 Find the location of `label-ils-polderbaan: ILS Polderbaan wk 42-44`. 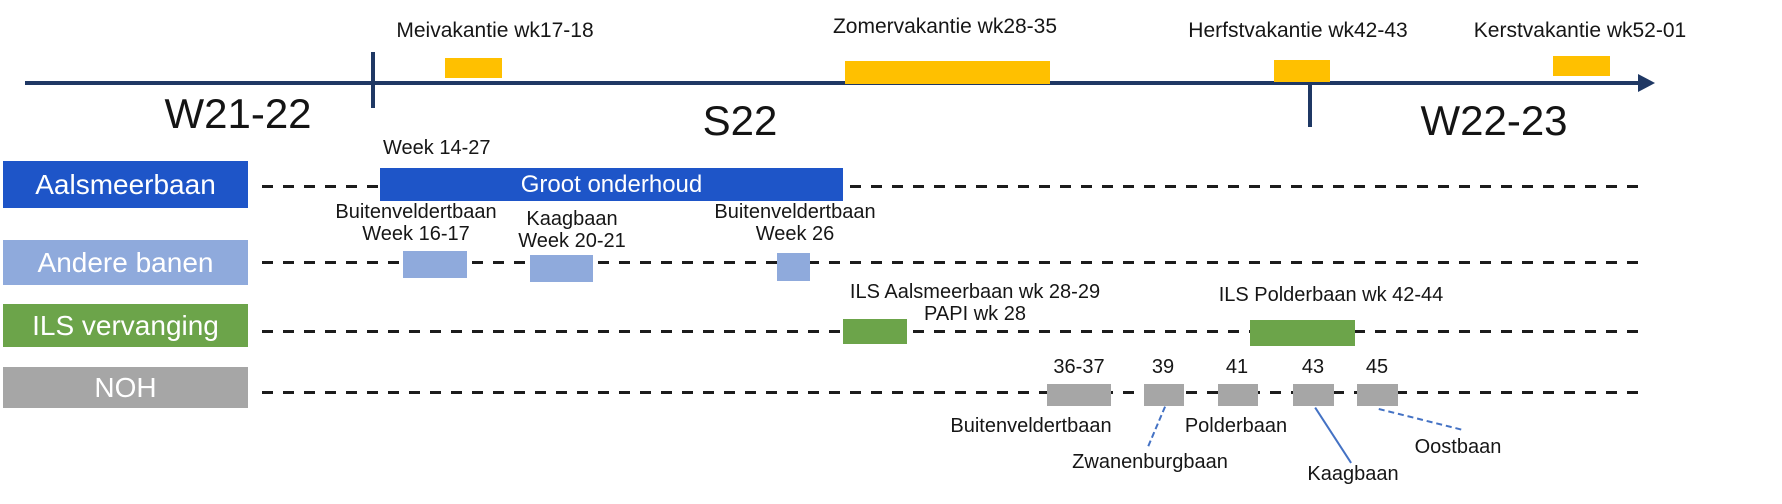

label-ils-polderbaan: ILS Polderbaan wk 42-44 is located at coordinates (1331, 295).